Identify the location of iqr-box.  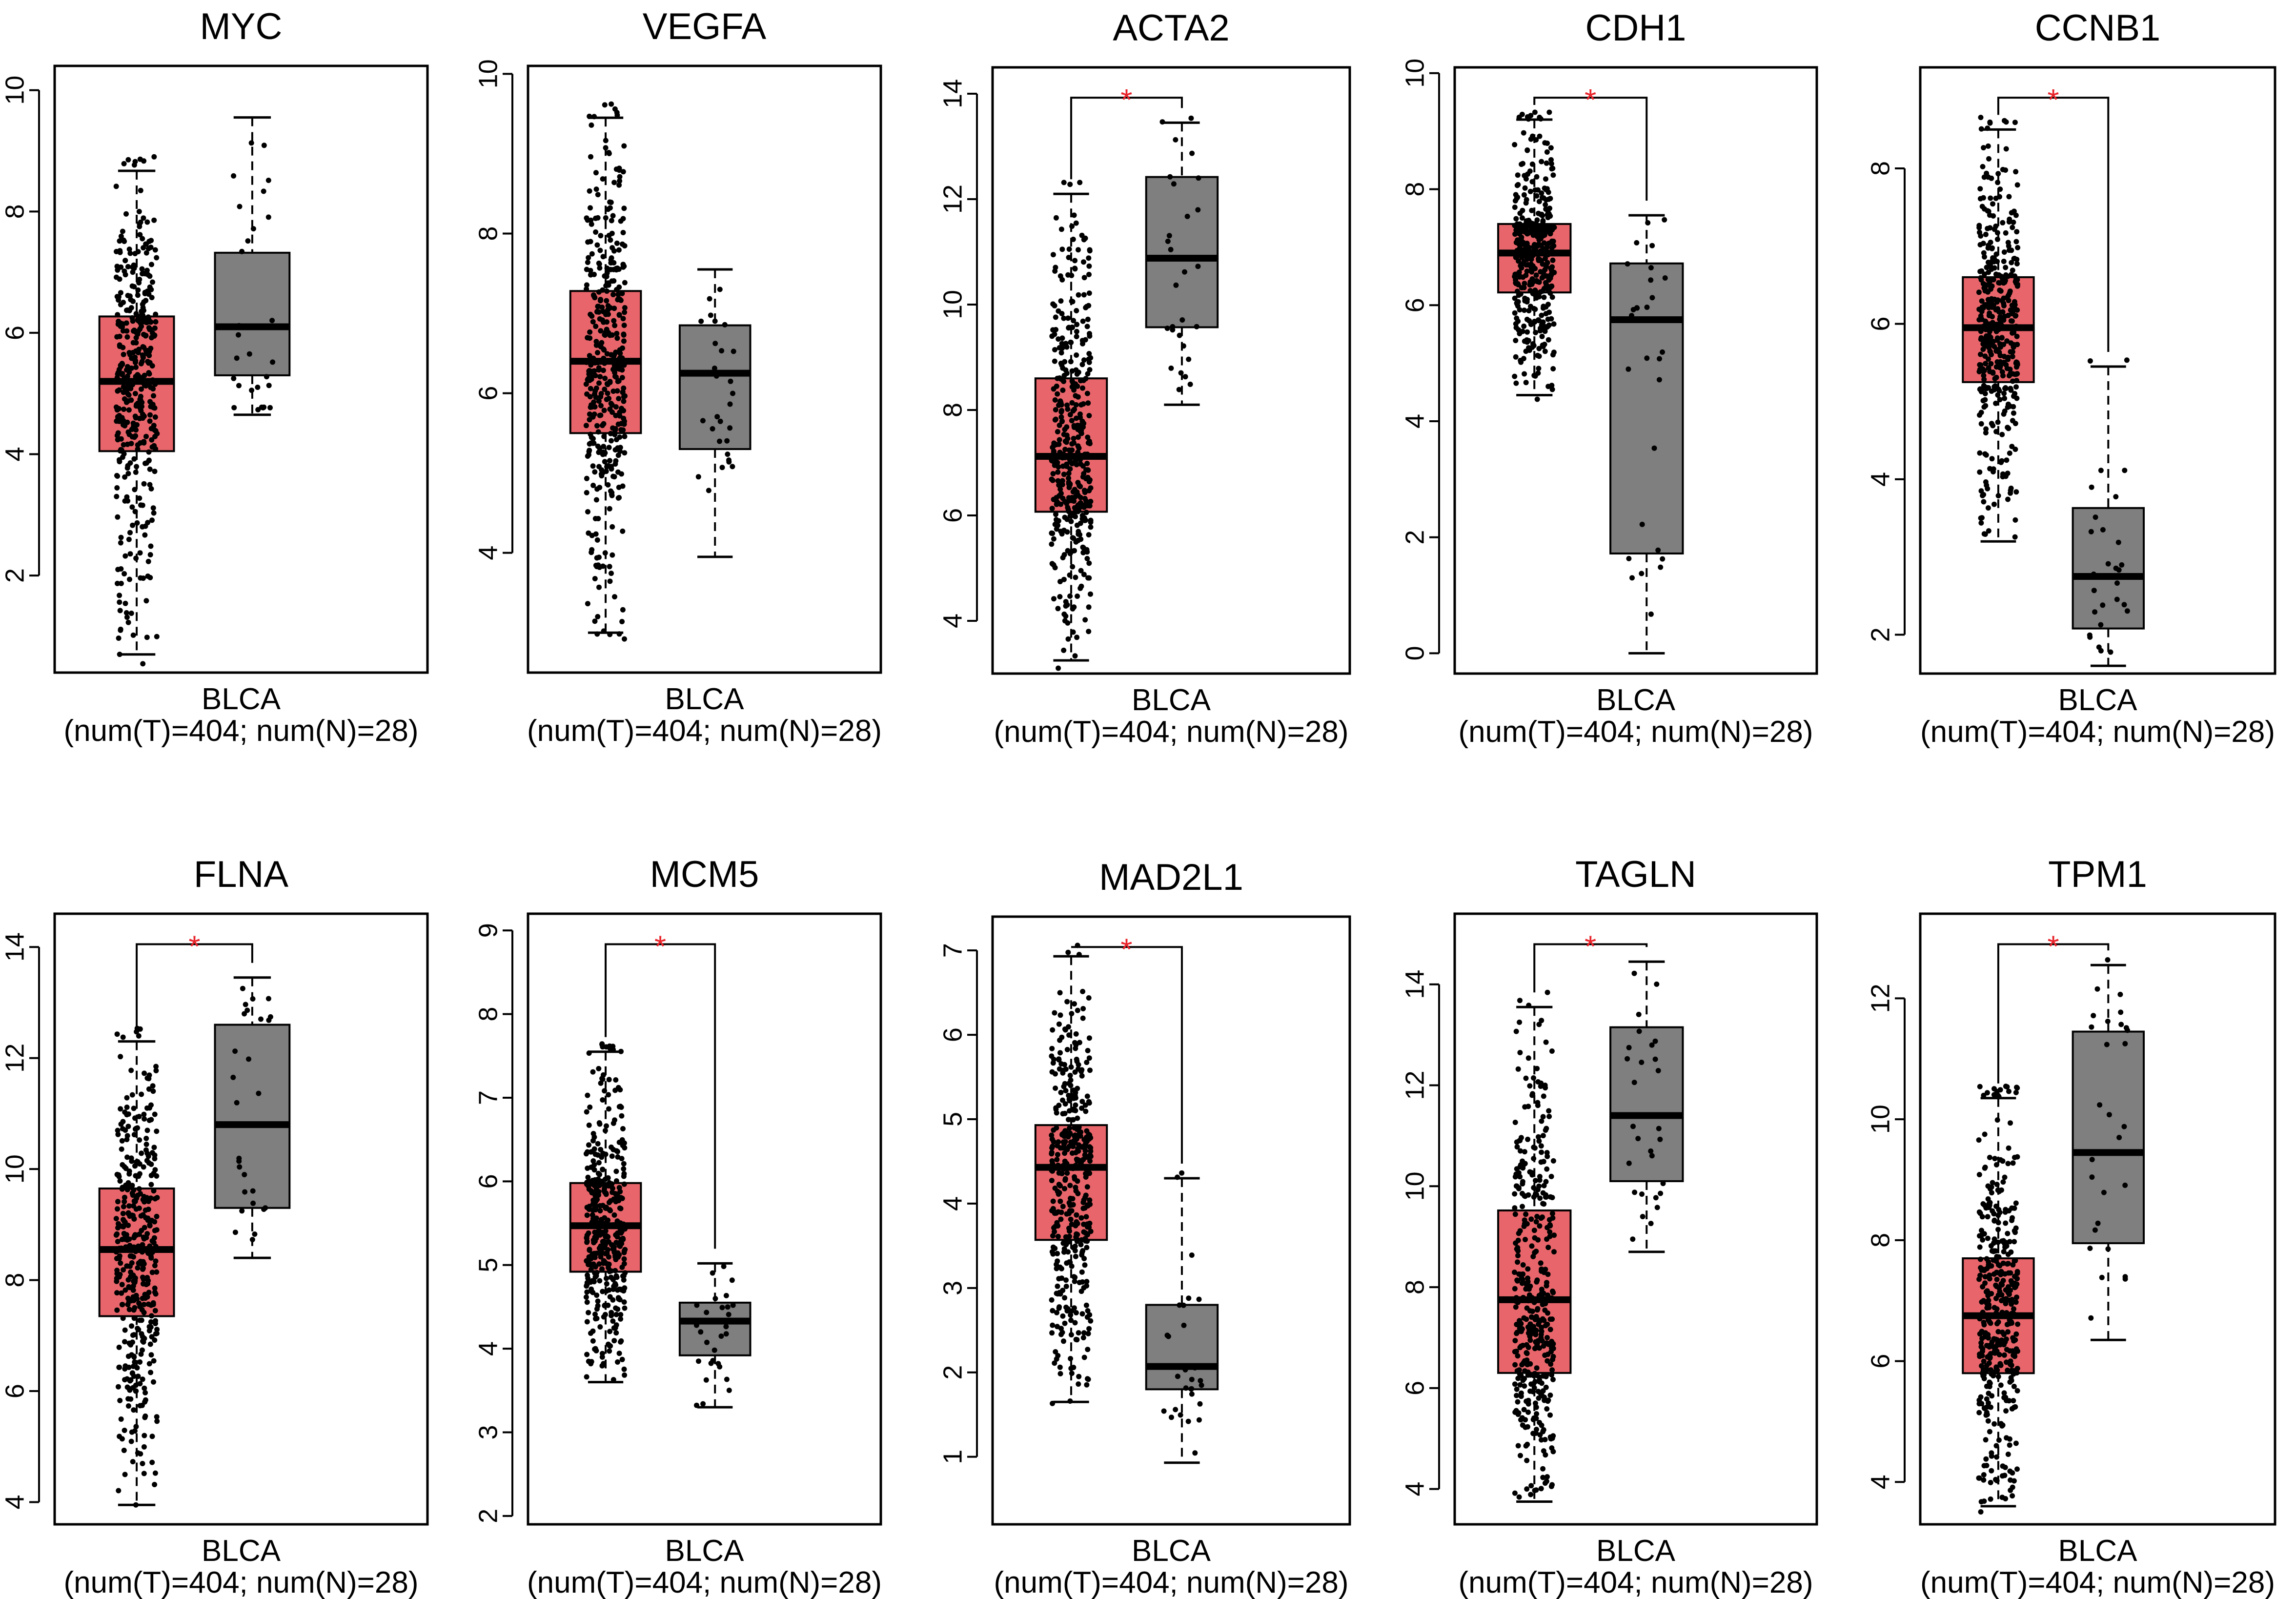
(715, 1328).